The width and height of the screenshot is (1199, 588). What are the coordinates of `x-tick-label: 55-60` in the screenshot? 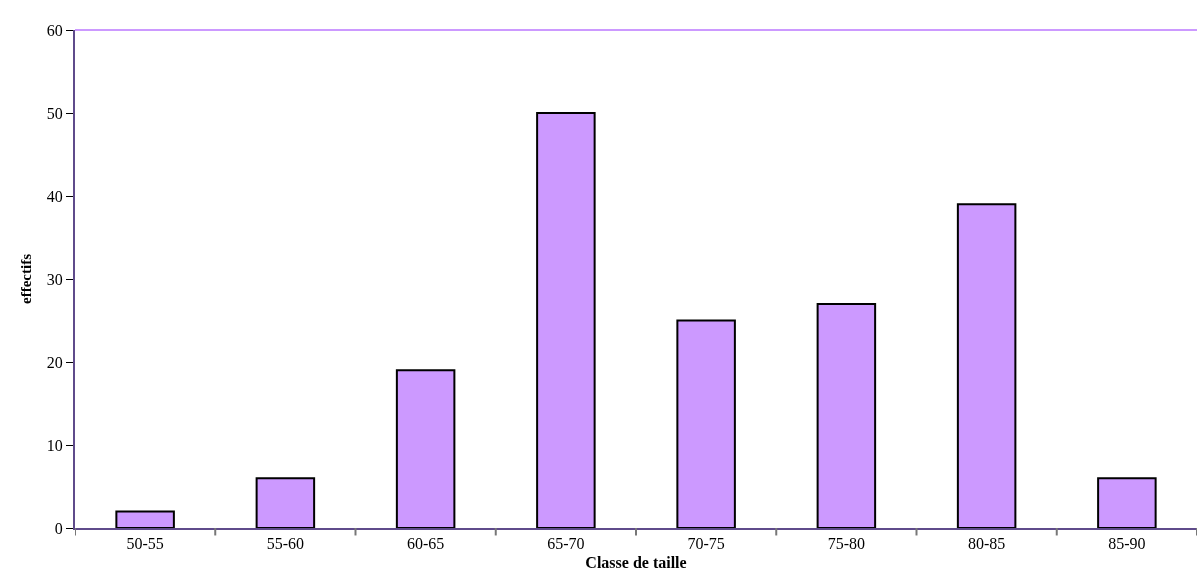 It's located at (285, 544).